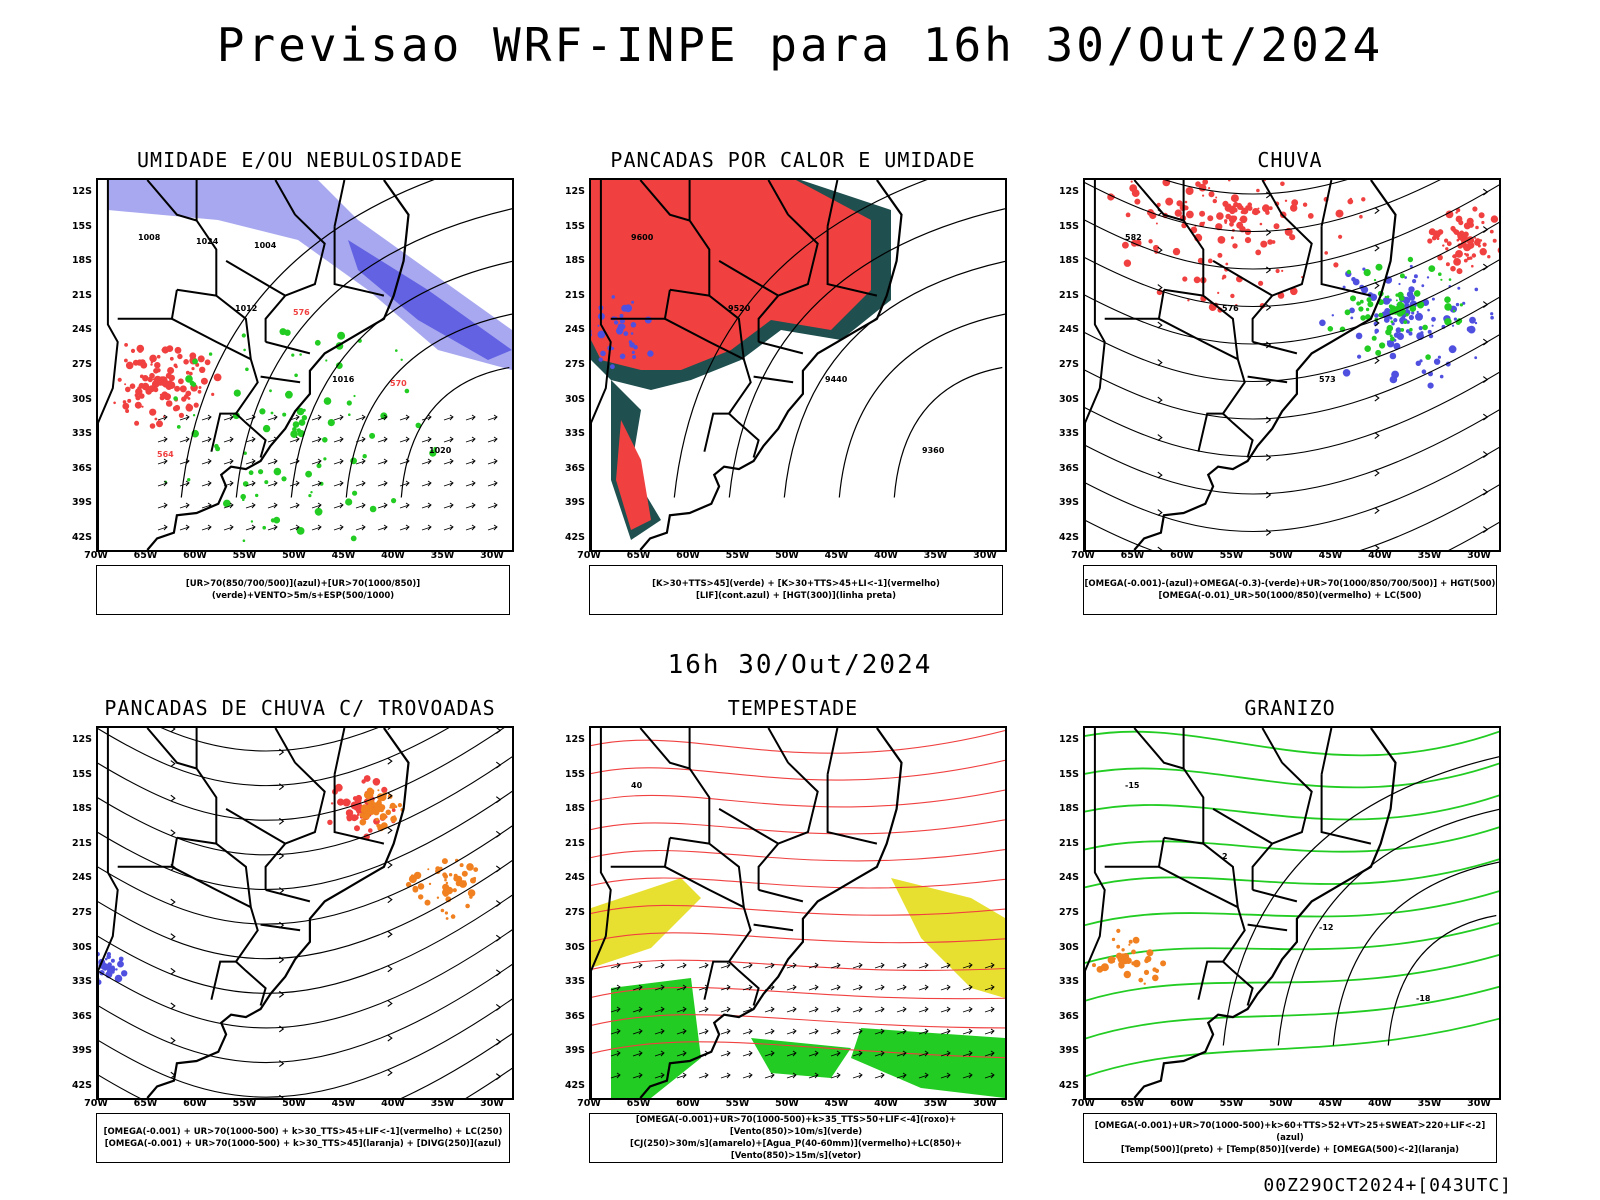 Image resolution: width=1600 pixels, height=1200 pixels. I want to click on map-frame: 582 576 573, so click(1292, 365).